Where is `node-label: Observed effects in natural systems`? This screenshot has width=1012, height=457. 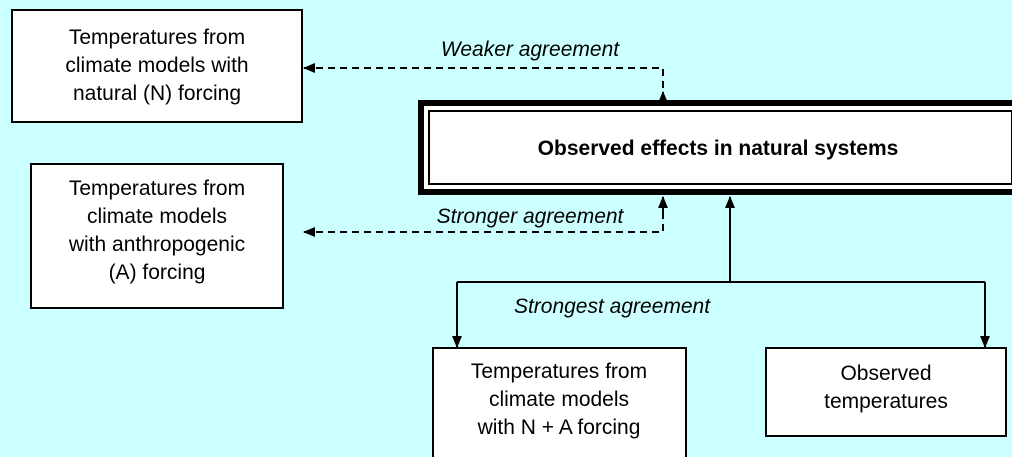
node-label: Observed effects in natural systems is located at coordinates (718, 148).